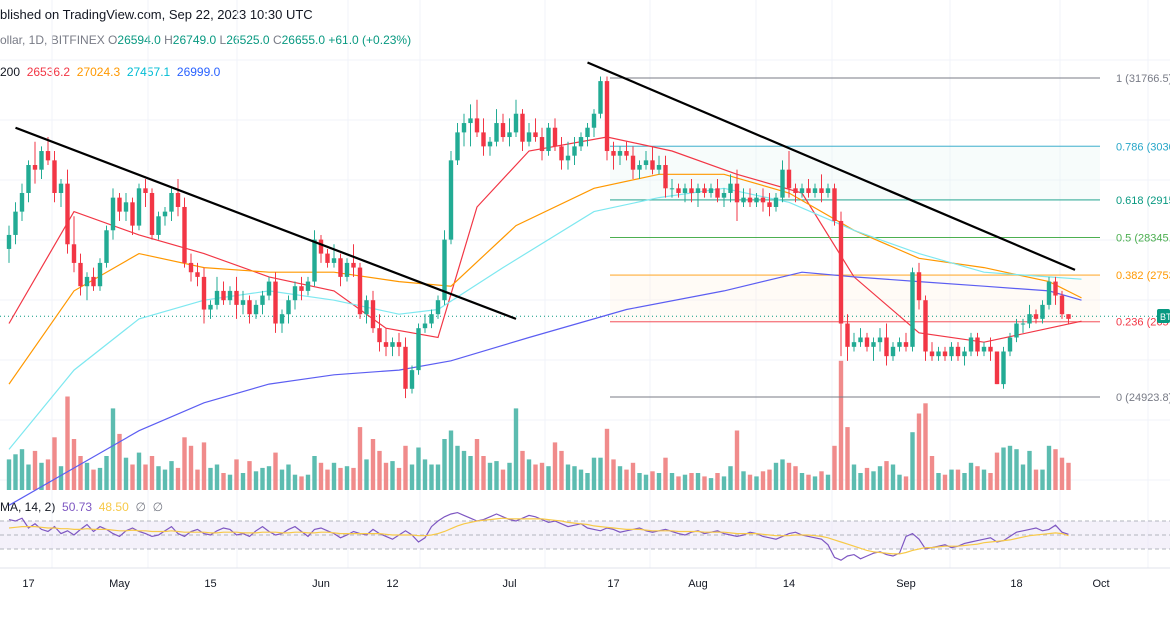 This screenshot has width=1170, height=630. I want to click on rsi-value: 50.73, so click(77, 507).